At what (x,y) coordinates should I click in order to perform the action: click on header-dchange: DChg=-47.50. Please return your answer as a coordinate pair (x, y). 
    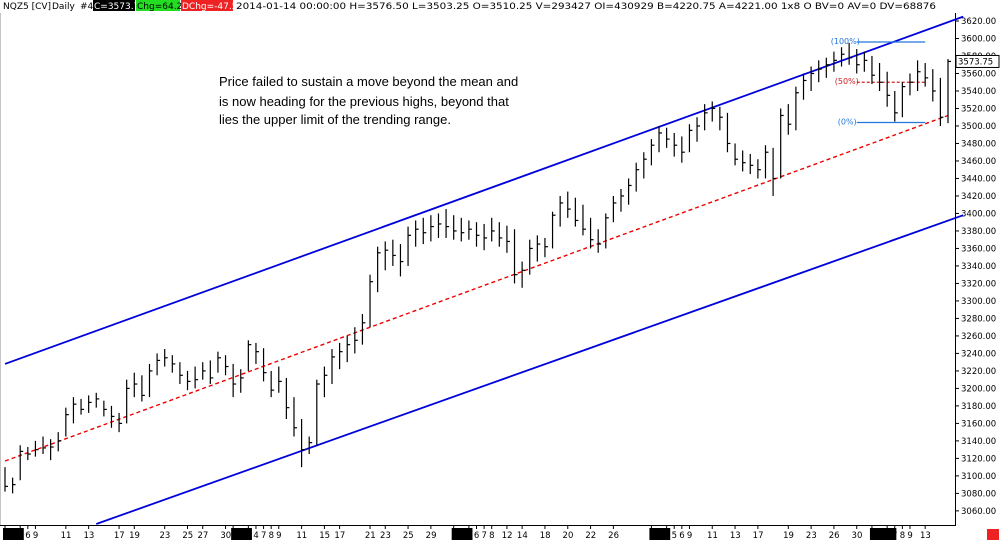
    Looking at the image, I should click on (212, 7).